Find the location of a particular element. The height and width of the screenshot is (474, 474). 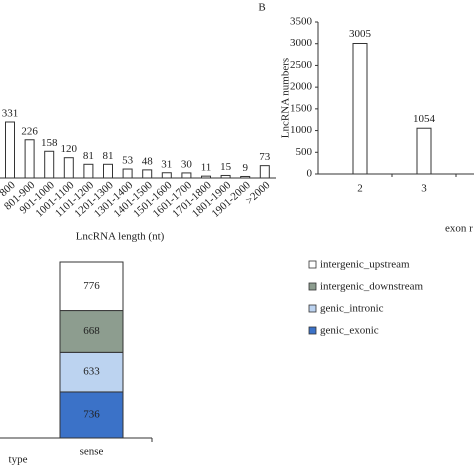

value-label: 668 is located at coordinates (91, 331).